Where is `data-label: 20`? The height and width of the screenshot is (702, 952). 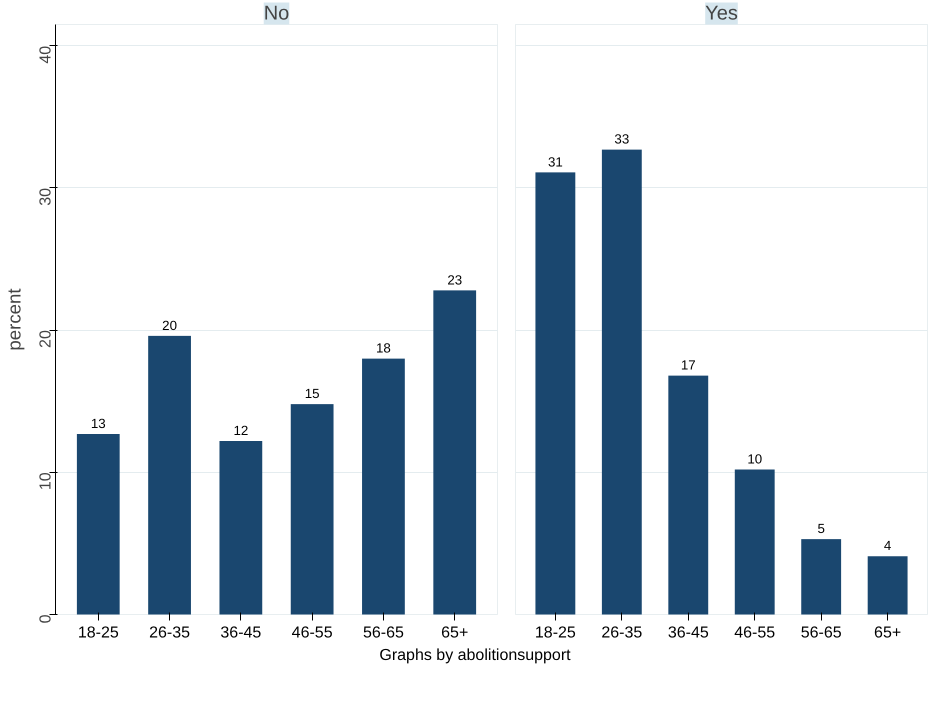 data-label: 20 is located at coordinates (169, 325).